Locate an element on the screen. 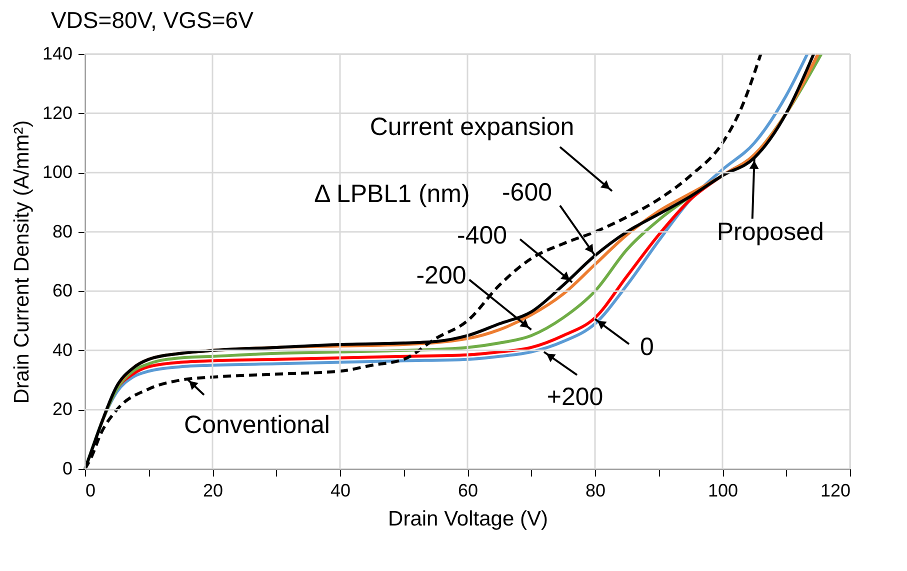 This screenshot has height=571, width=907. y-tick-label: 60 is located at coordinates (62, 290).